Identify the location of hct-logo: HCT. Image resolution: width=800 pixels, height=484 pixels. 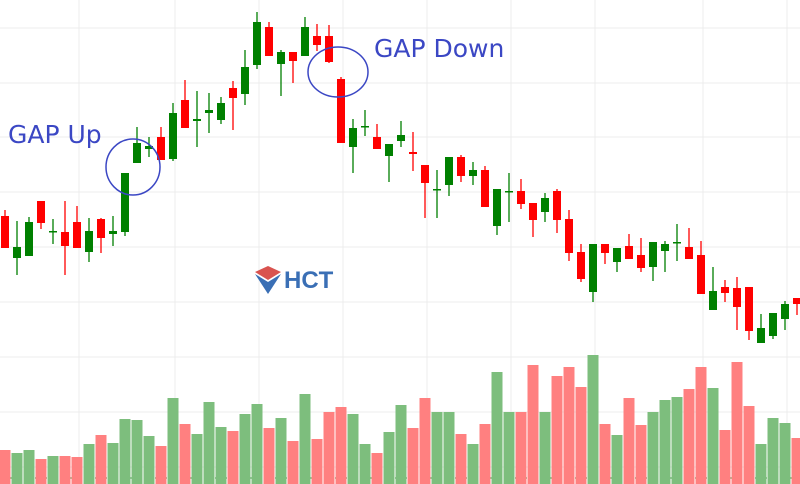
(294, 280).